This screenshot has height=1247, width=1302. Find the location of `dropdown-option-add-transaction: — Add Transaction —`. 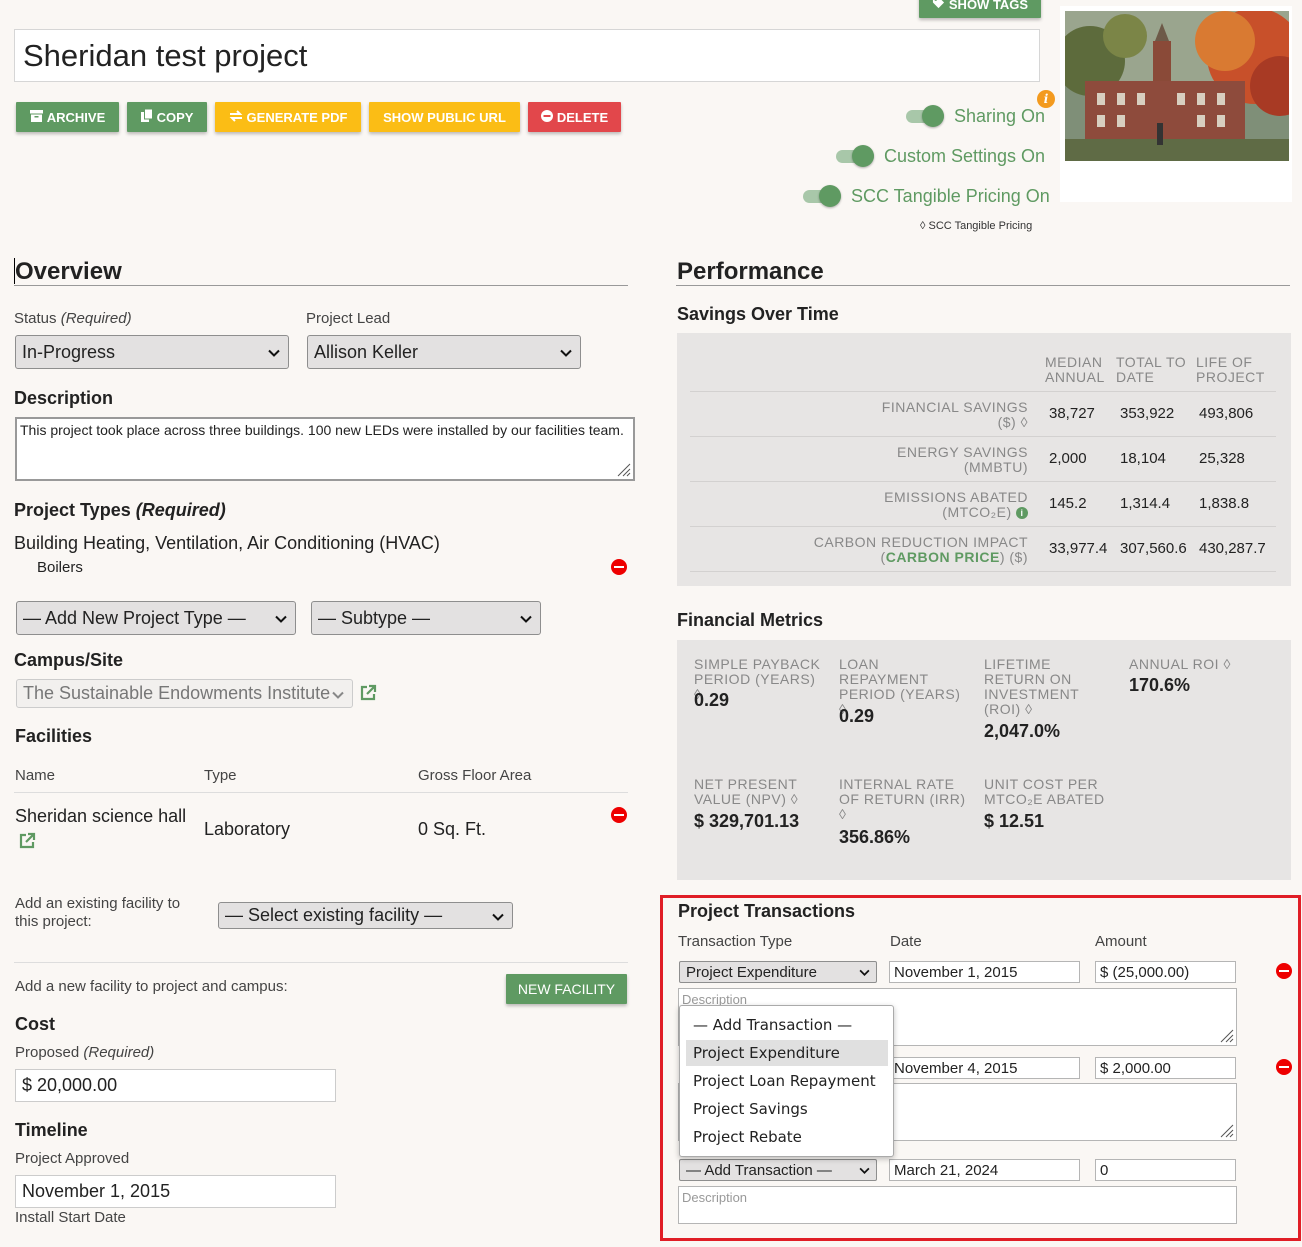

dropdown-option-add-transaction: — Add Transaction — is located at coordinates (773, 1025).